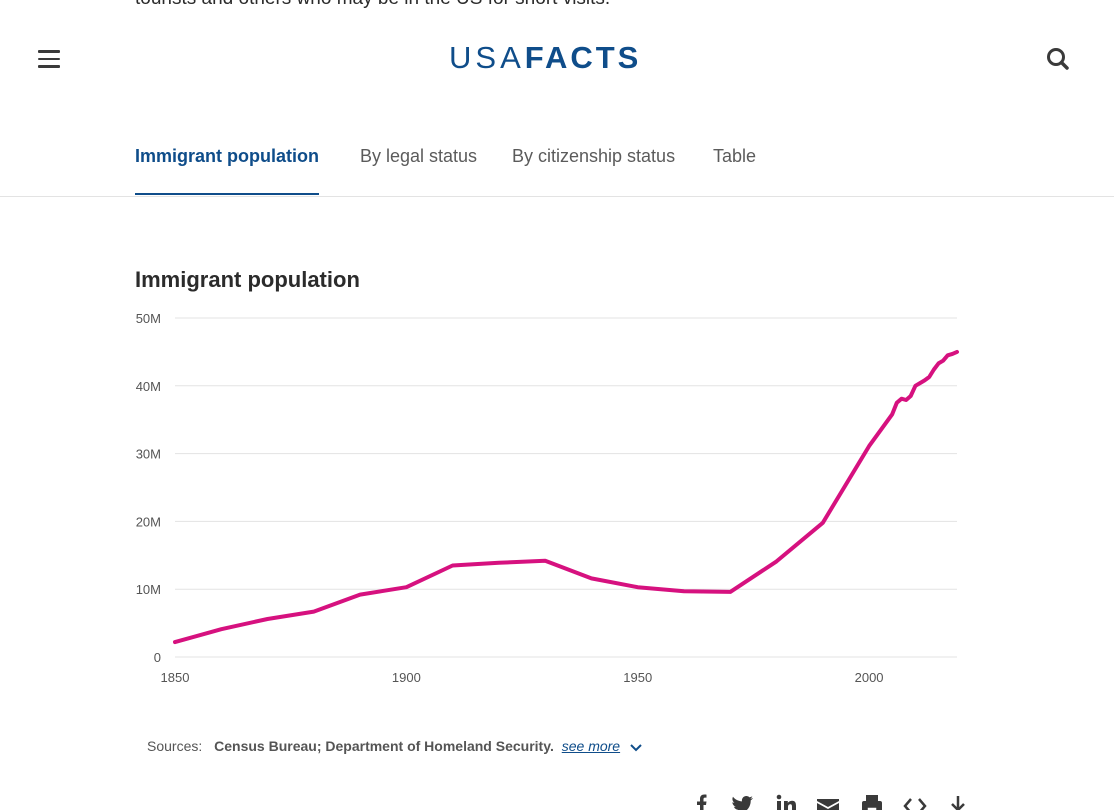 The height and width of the screenshot is (810, 1114). I want to click on x-tick-label: 1900, so click(406, 677).